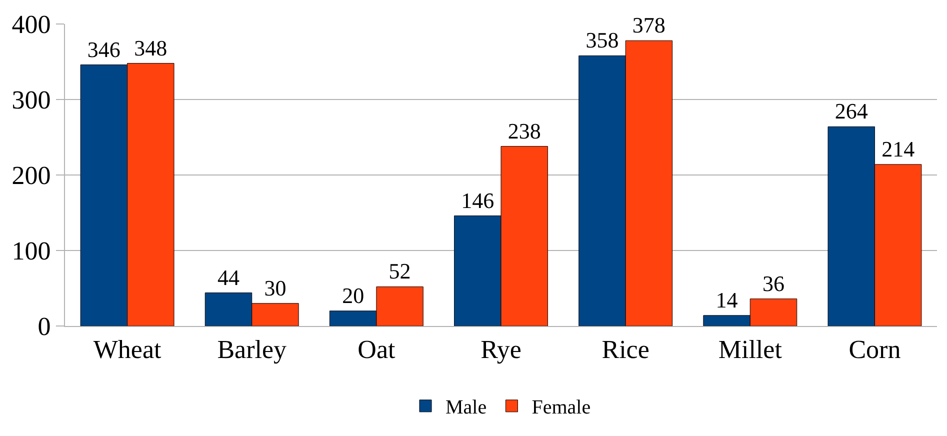 The height and width of the screenshot is (436, 947). Describe the element at coordinates (649, 25) in the screenshot. I see `data-label: 378` at that location.